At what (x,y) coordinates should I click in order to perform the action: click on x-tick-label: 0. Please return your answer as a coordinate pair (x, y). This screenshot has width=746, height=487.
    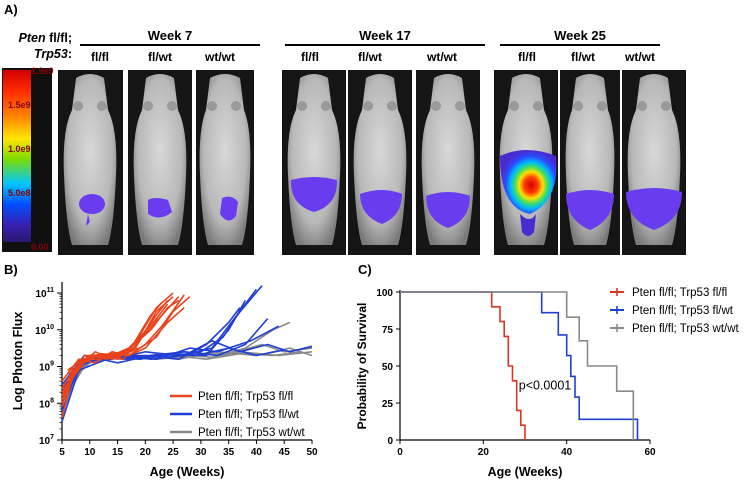
    Looking at the image, I should click on (400, 452).